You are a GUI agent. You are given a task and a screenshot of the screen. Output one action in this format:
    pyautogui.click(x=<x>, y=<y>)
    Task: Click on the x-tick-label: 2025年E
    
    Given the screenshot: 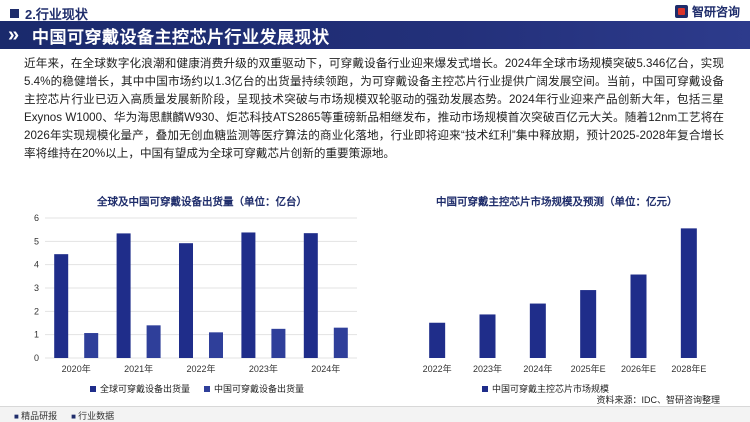 What is the action you would take?
    pyautogui.click(x=588, y=368)
    